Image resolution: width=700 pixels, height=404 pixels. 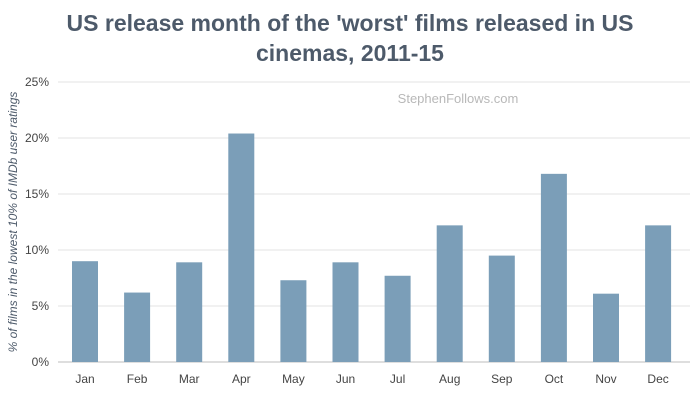 What do you see at coordinates (350, 53) in the screenshot?
I see `chart-title-line-2: cinemas, 2011-15` at bounding box center [350, 53].